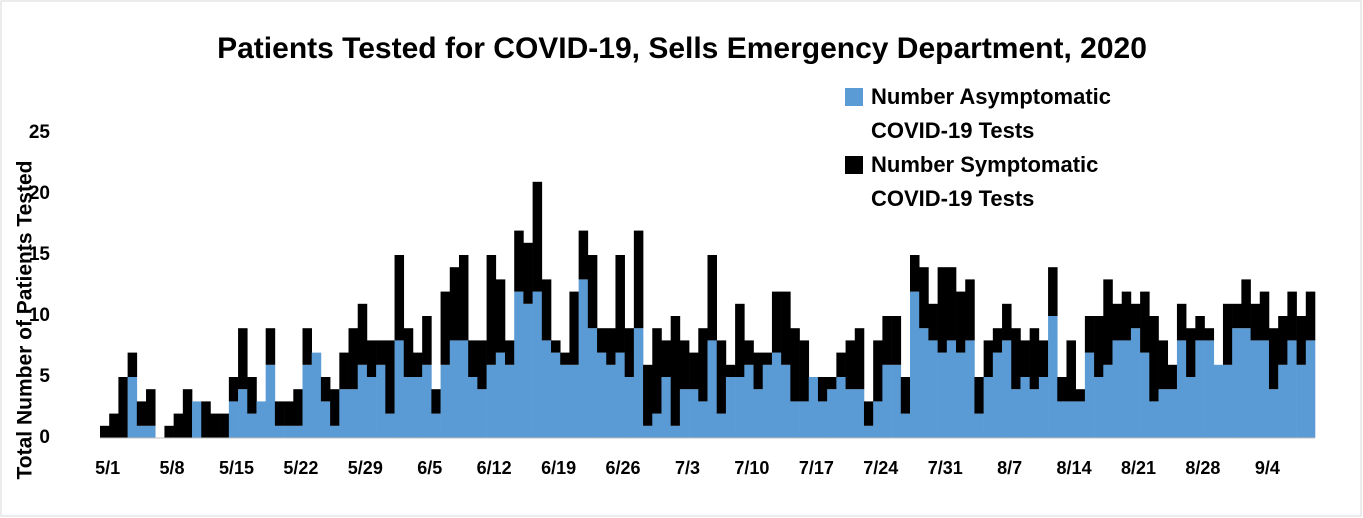  I want to click on x-tick-label: 7/10, so click(751, 468).